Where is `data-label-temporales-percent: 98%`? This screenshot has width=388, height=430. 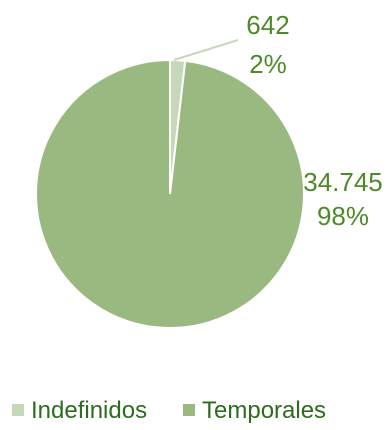 data-label-temporales-percent: 98% is located at coordinates (343, 216).